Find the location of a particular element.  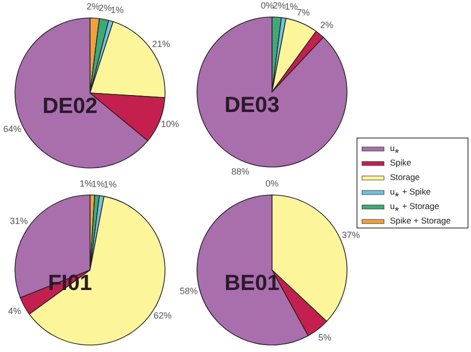

text: FI01 is located at coordinates (70, 282).